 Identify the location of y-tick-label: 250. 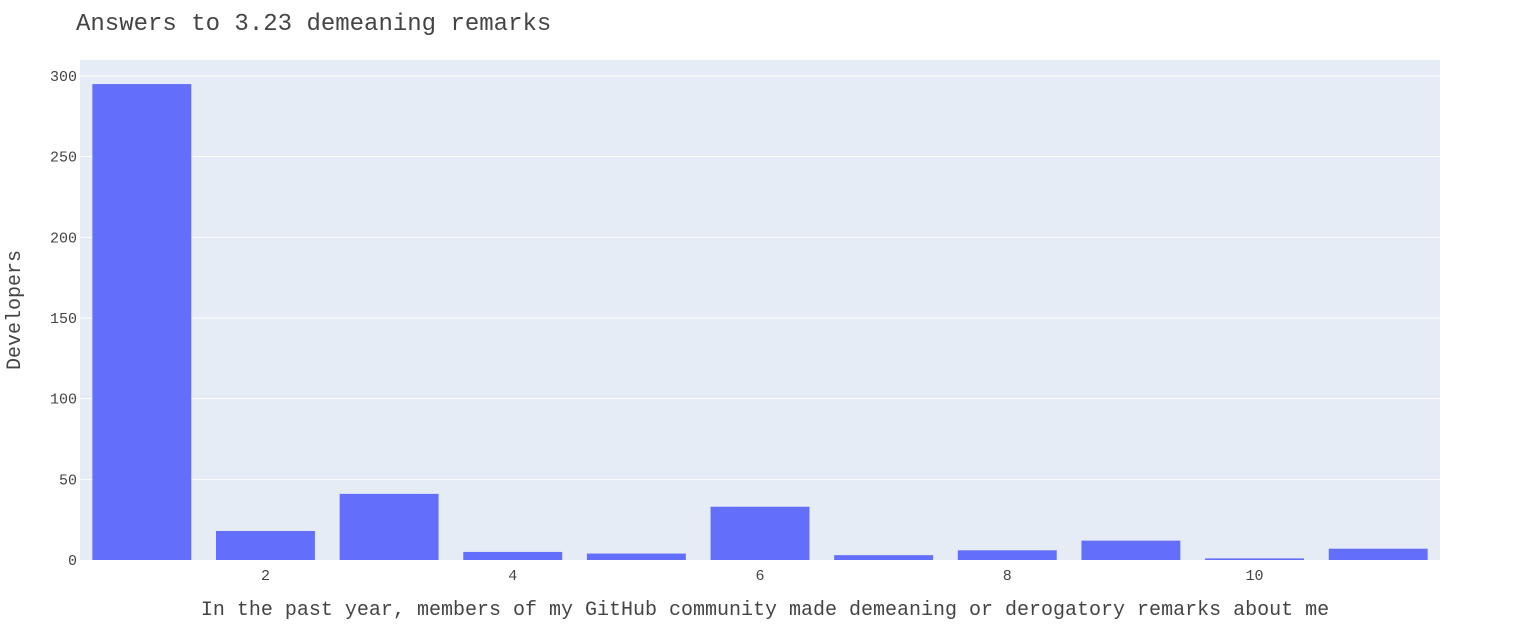
(63, 158).